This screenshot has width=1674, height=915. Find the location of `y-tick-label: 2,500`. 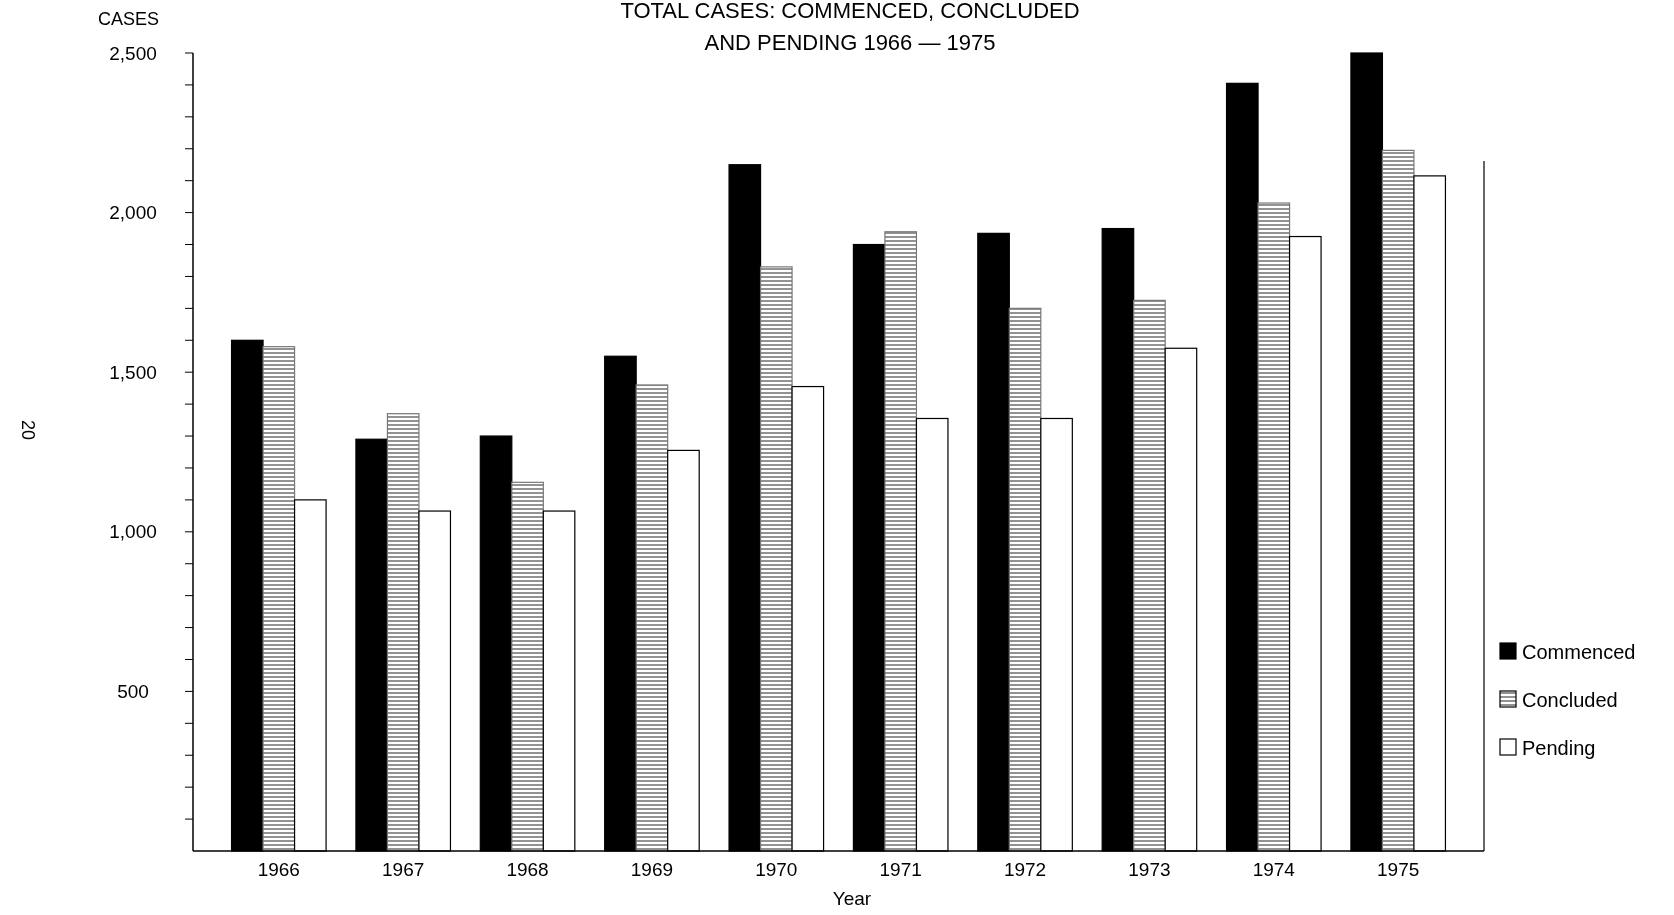

y-tick-label: 2,500 is located at coordinates (133, 53).